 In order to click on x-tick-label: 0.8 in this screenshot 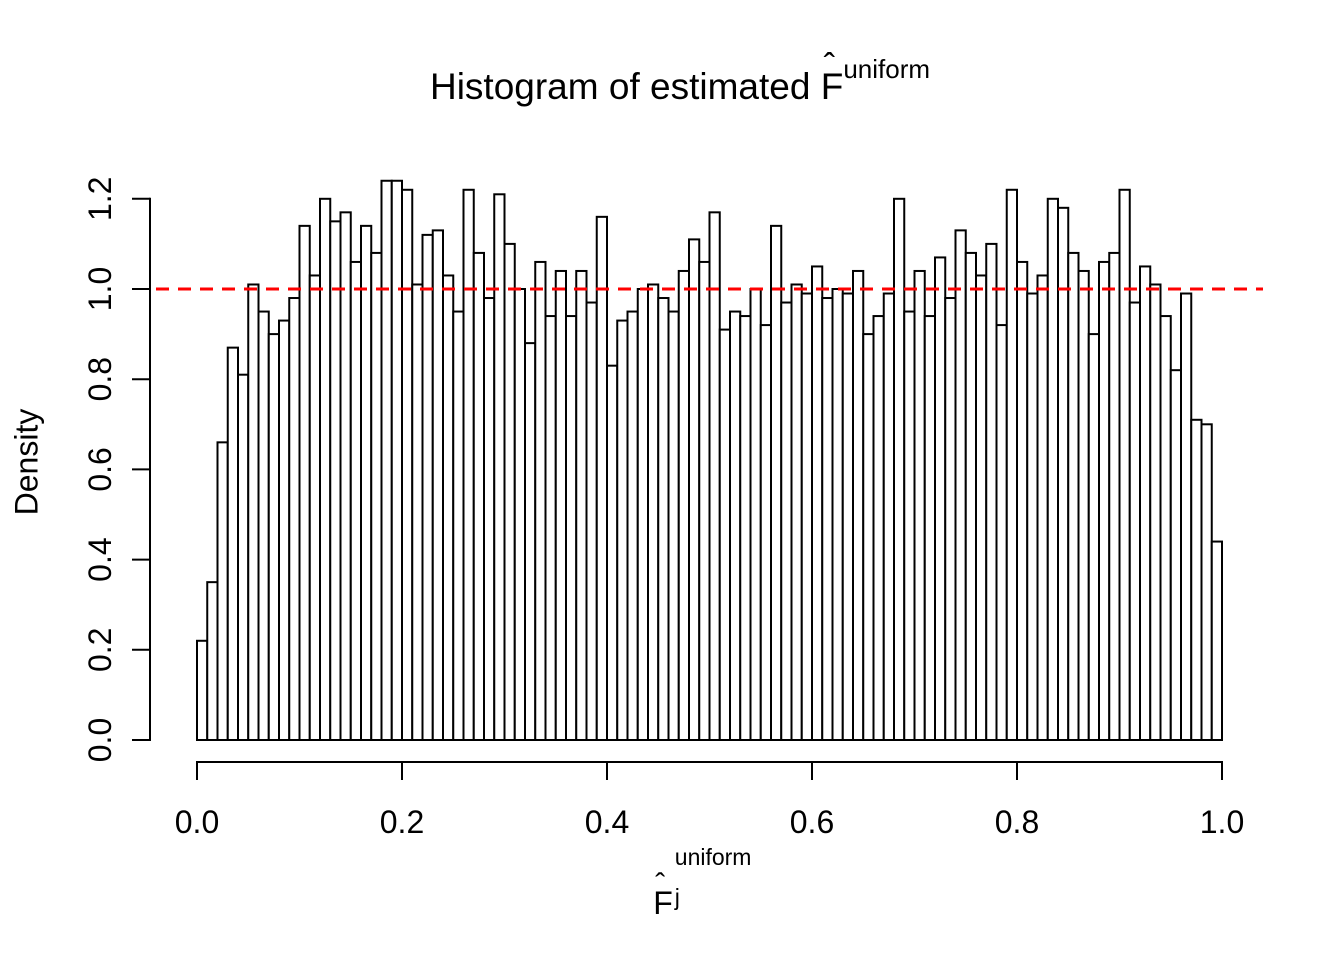, I will do `click(1017, 822)`.